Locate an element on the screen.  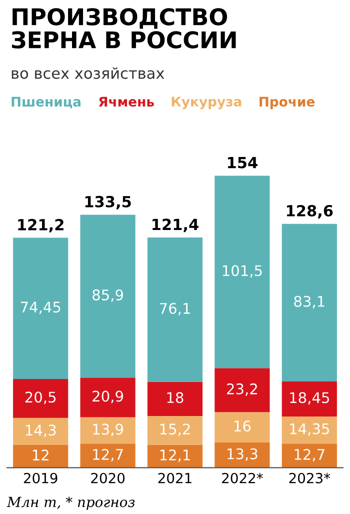
data-label: 12,1 is located at coordinates (175, 455).